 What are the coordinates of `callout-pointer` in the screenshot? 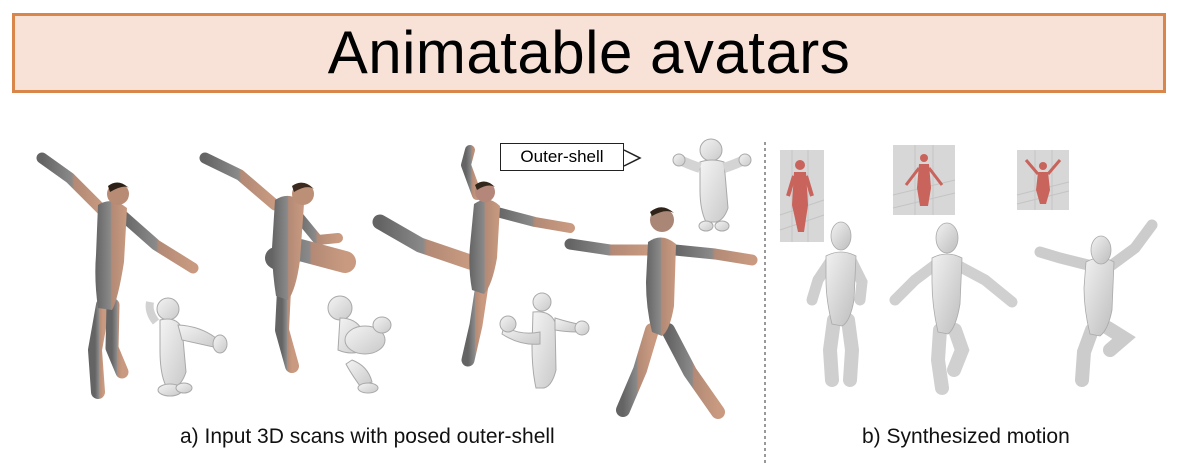 It's located at (632, 158).